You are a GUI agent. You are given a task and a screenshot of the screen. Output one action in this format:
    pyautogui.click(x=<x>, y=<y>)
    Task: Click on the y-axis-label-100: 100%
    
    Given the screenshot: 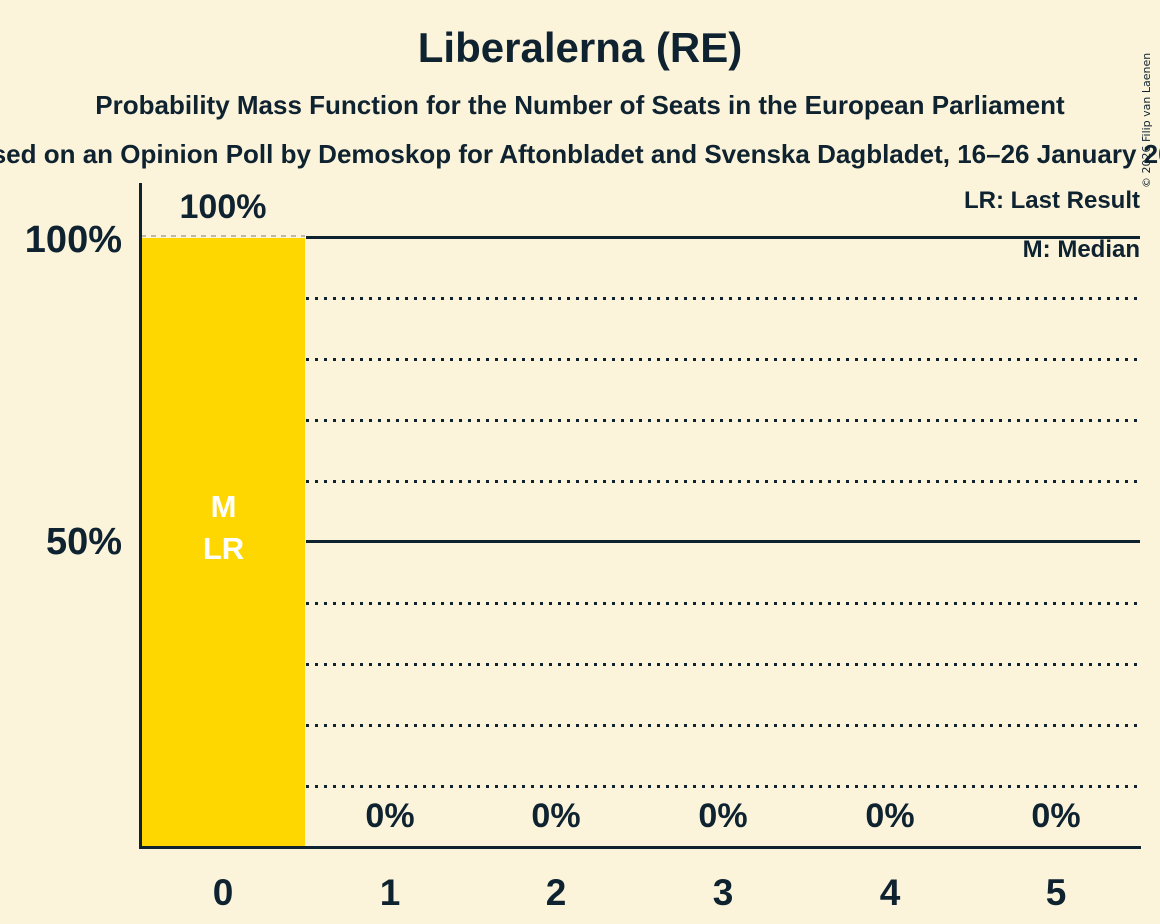 What is the action you would take?
    pyautogui.click(x=73, y=240)
    